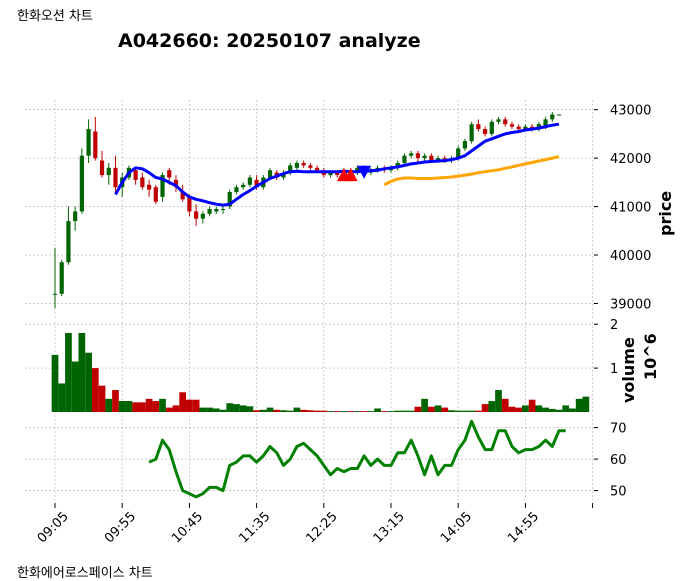 The image size is (680, 581). What do you see at coordinates (630, 208) in the screenshot?
I see `price-tick-label: 41000` at bounding box center [630, 208].